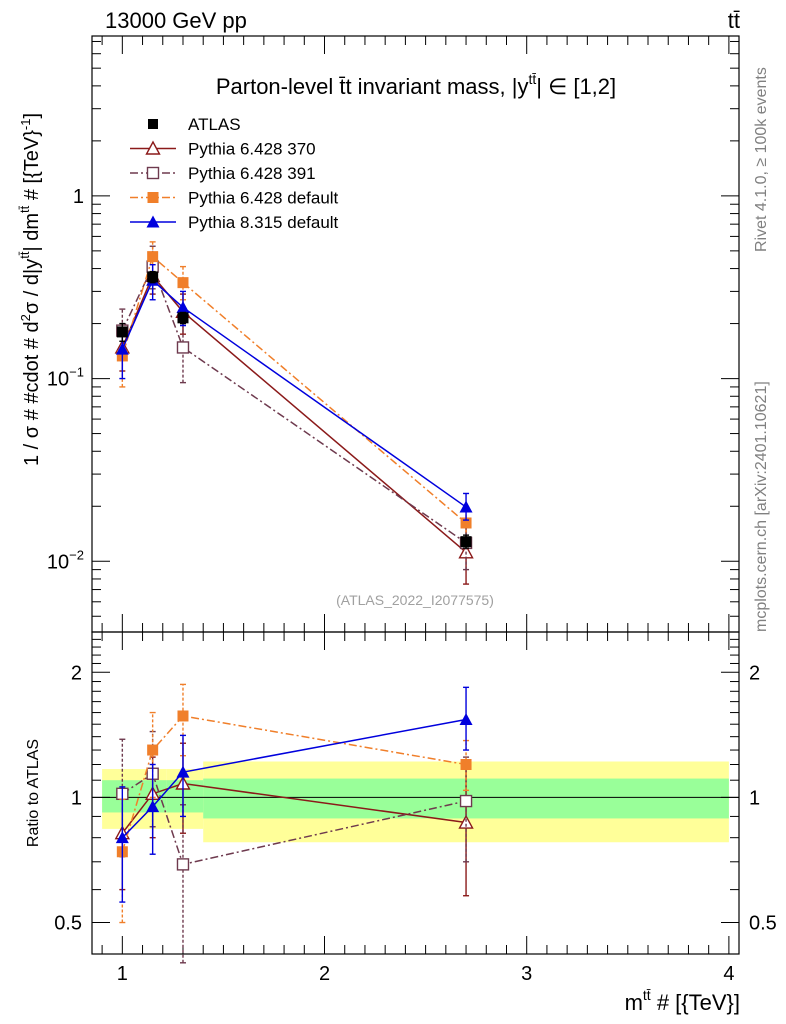 Image resolution: width=786 pixels, height=1024 pixels. What do you see at coordinates (761, 506) in the screenshot?
I see `side-label-mcplots: mcplots.cern.ch [arXiv:2401.10621]` at bounding box center [761, 506].